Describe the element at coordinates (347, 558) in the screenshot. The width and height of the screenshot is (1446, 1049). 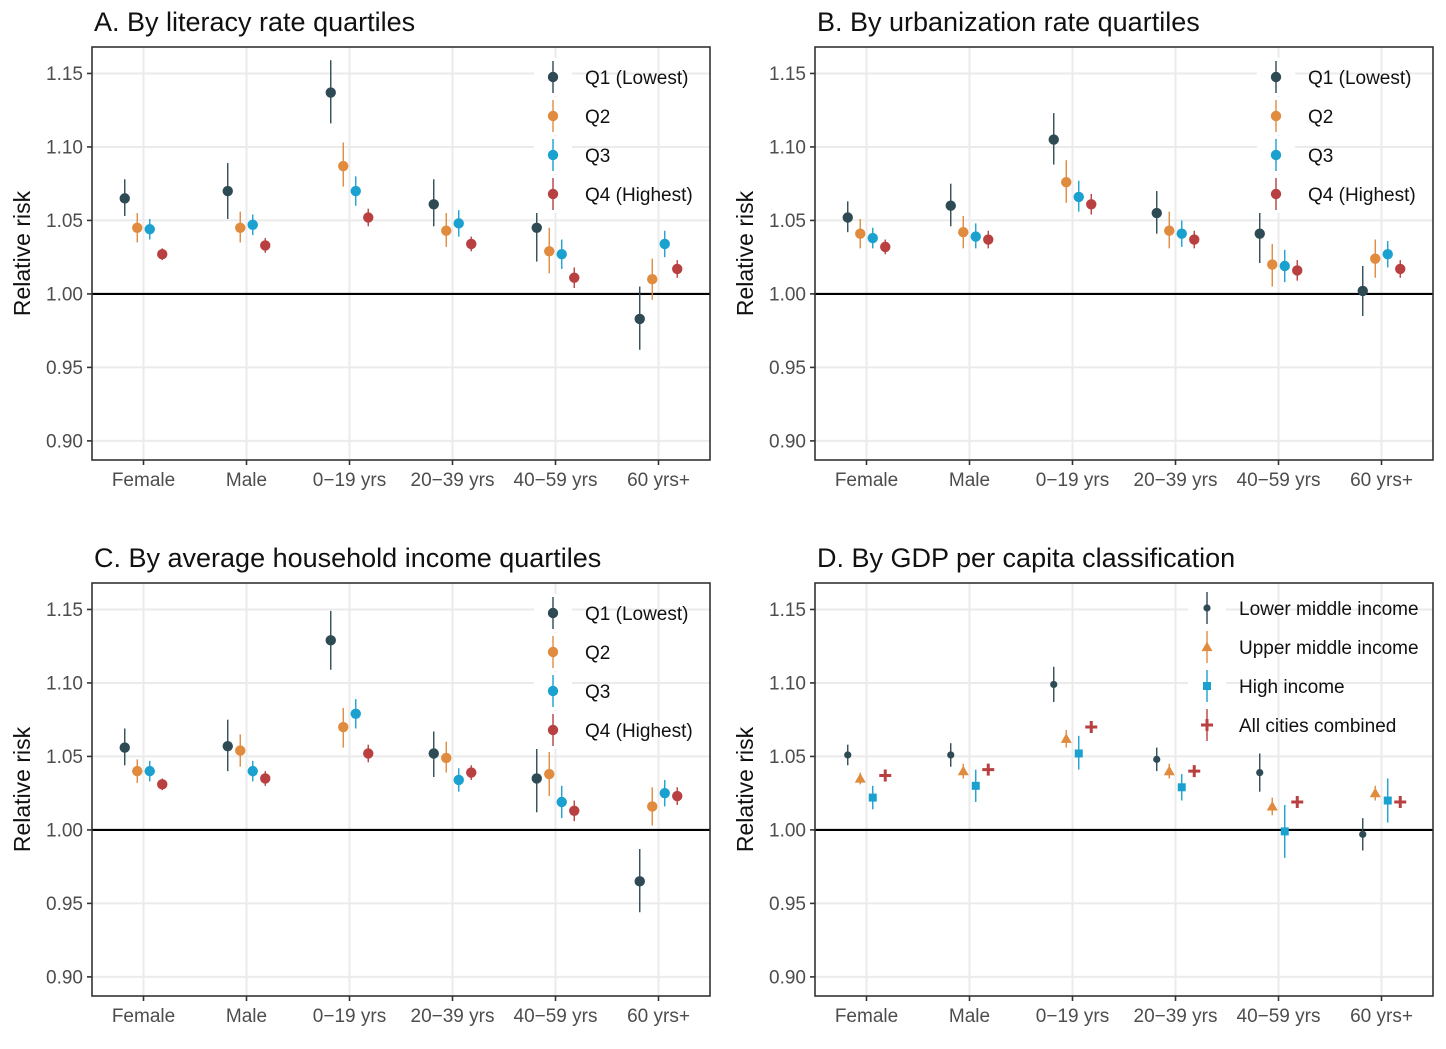
I see `panel-title: C. By average household income quartiles` at that location.